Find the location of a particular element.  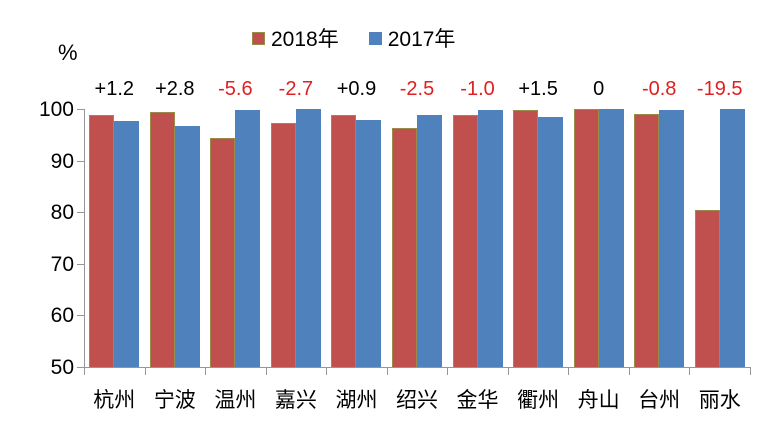

x-axis-category-label: 杭州 is located at coordinates (114, 400).